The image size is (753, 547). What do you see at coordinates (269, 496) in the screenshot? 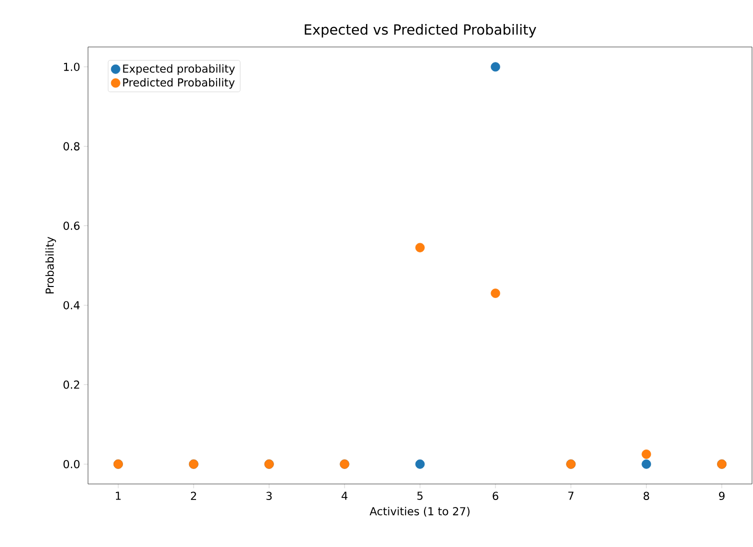
I see `x-tick-label: 3` at bounding box center [269, 496].